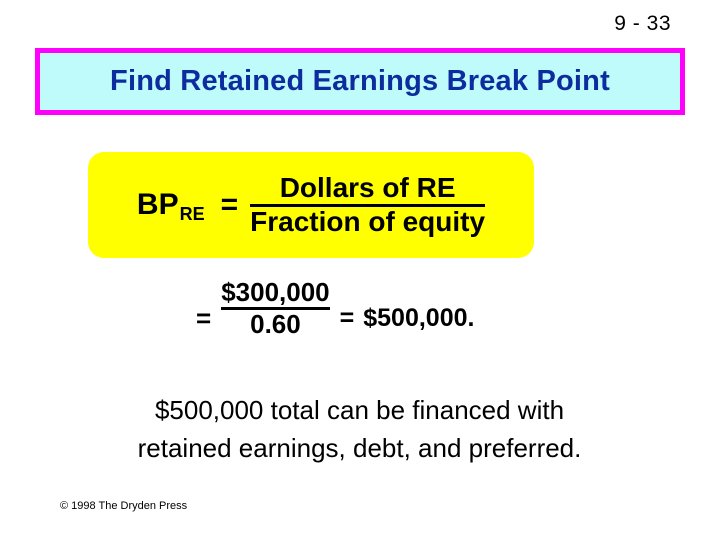 This screenshot has height=539, width=719. I want to click on page-title: Find Retained Earnings Break Point, so click(360, 81).